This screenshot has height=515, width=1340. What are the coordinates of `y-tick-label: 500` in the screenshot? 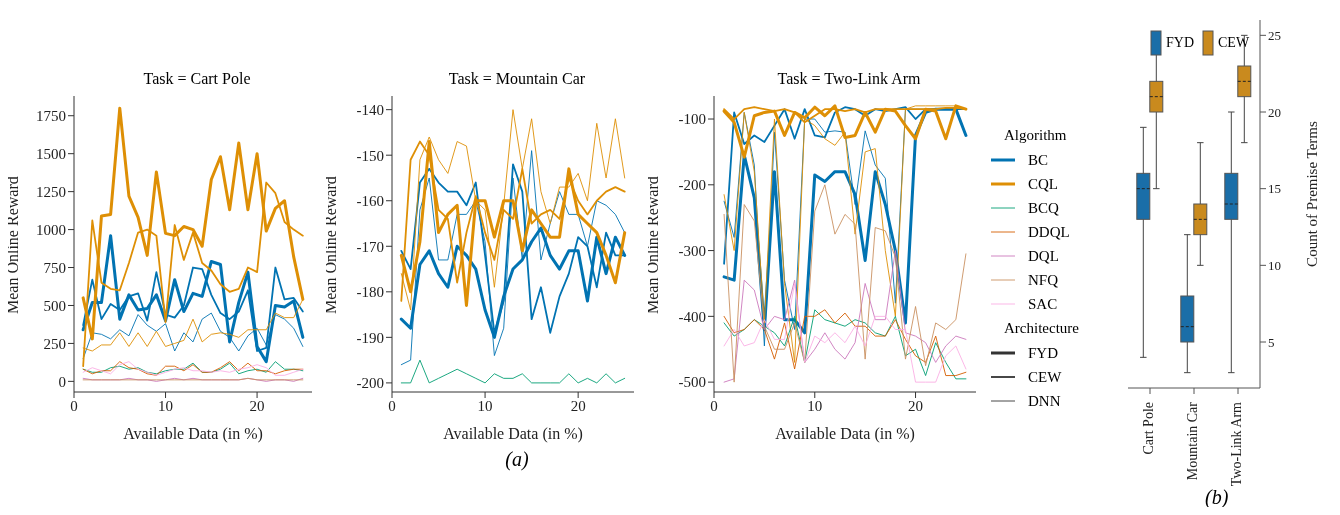 It's located at (54, 305).